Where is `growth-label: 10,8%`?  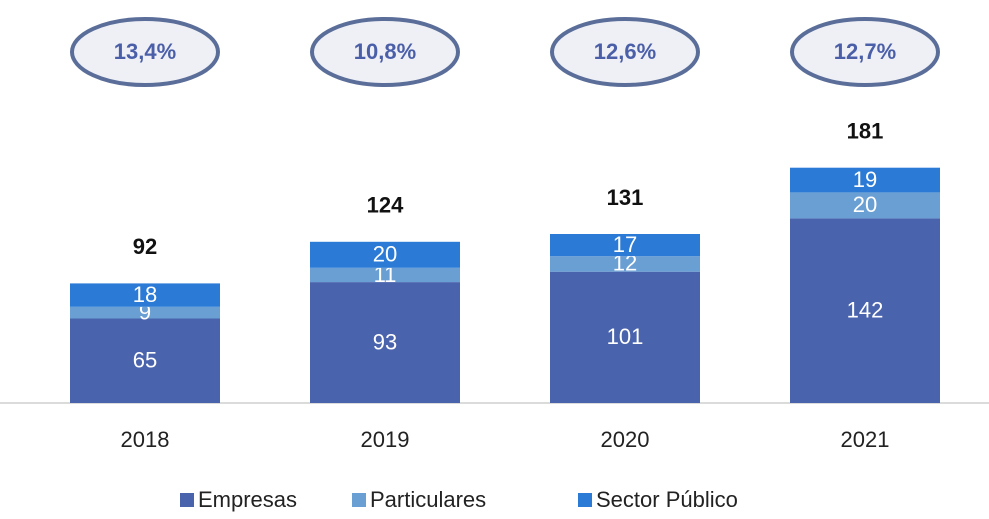
growth-label: 10,8% is located at coordinates (385, 51).